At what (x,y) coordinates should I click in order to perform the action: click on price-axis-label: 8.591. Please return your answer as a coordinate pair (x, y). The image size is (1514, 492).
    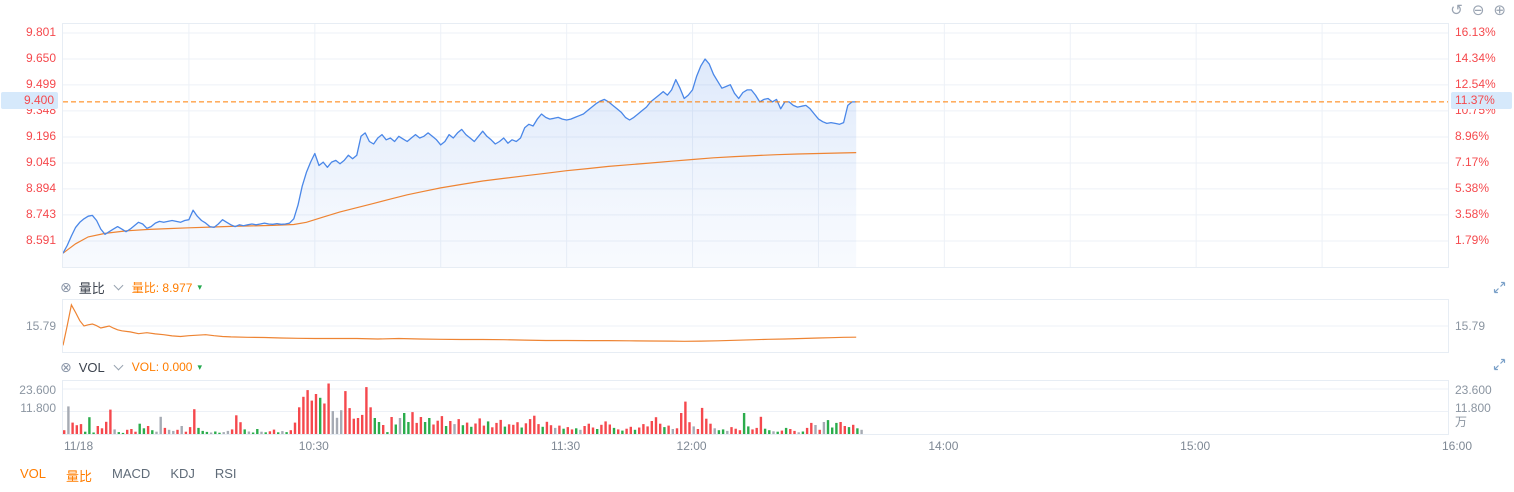
    Looking at the image, I should click on (40, 240).